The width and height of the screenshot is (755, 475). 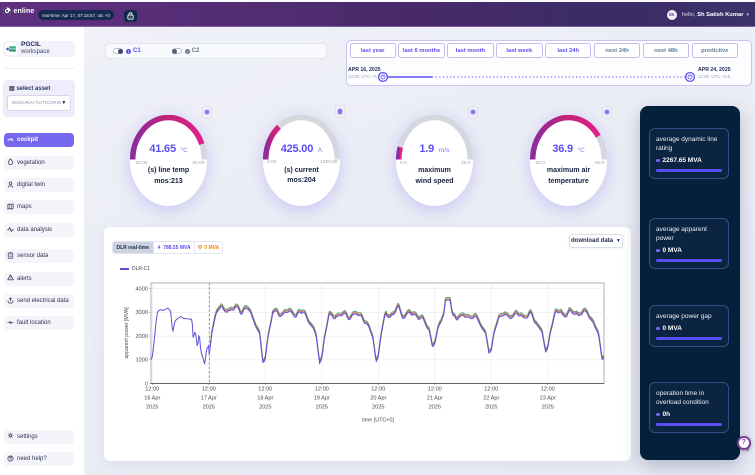 I want to click on svg-text: 4000, so click(x=142, y=290).